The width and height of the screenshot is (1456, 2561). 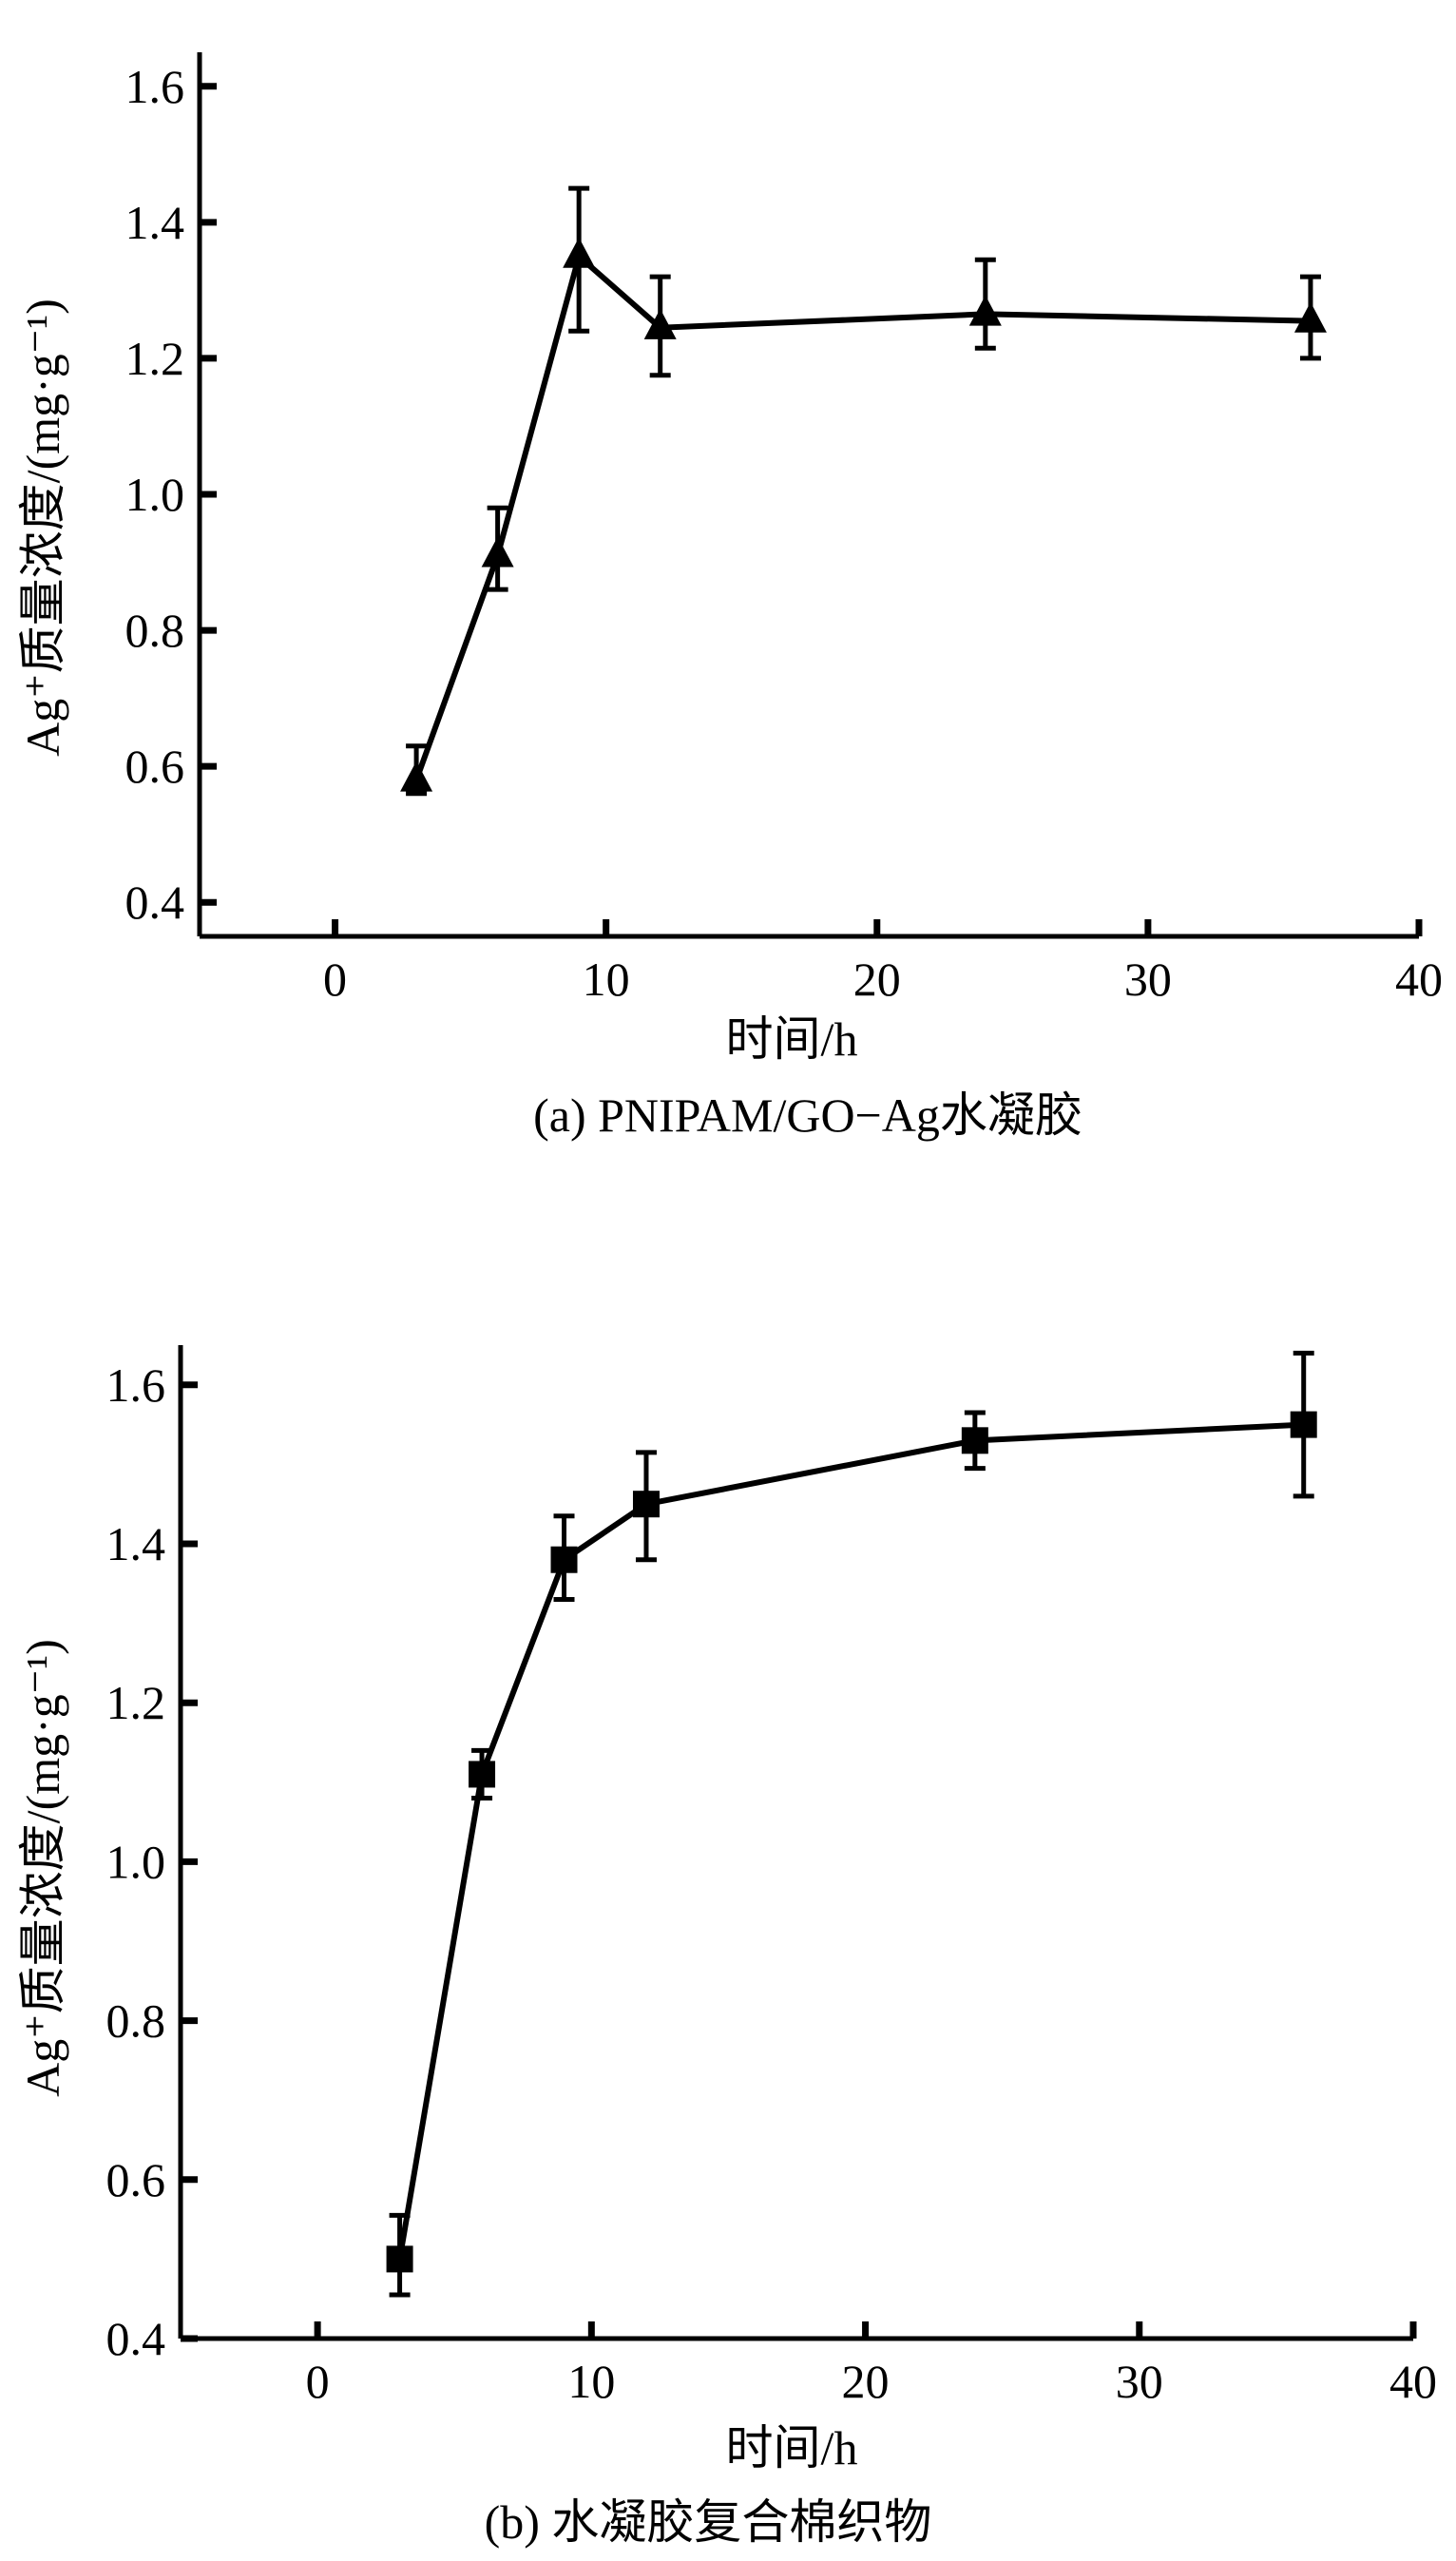 What do you see at coordinates (792, 2447) in the screenshot?
I see `x-axis-title-b: 时间/h` at bounding box center [792, 2447].